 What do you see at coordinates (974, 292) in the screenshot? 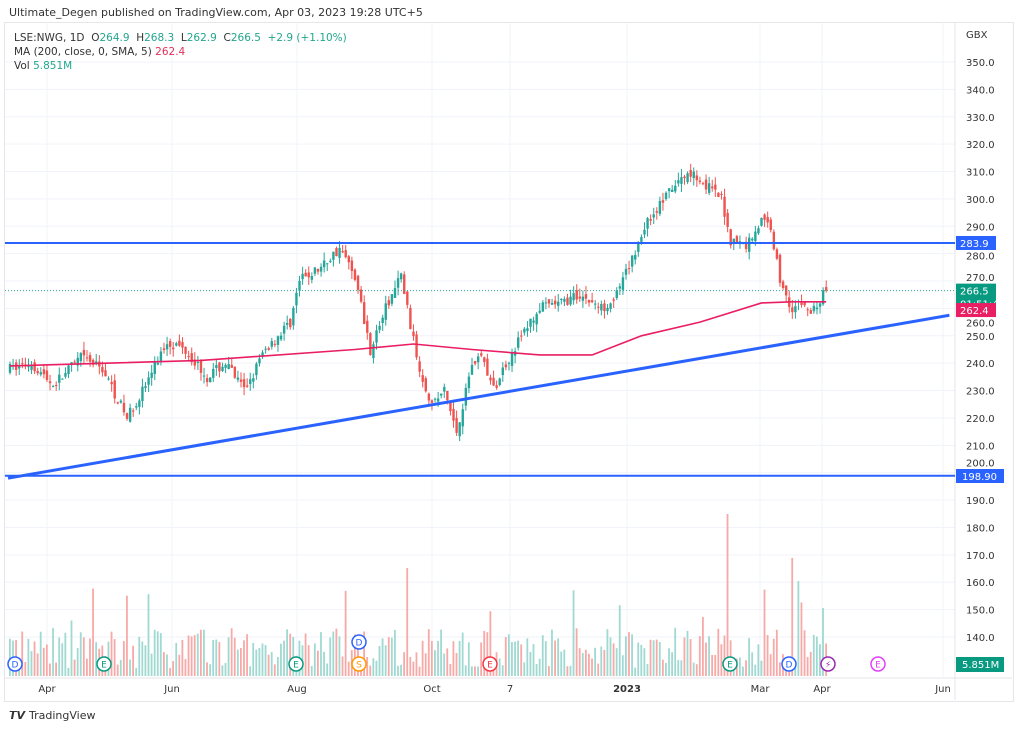
I see `last-price-label: 266.5` at bounding box center [974, 292].